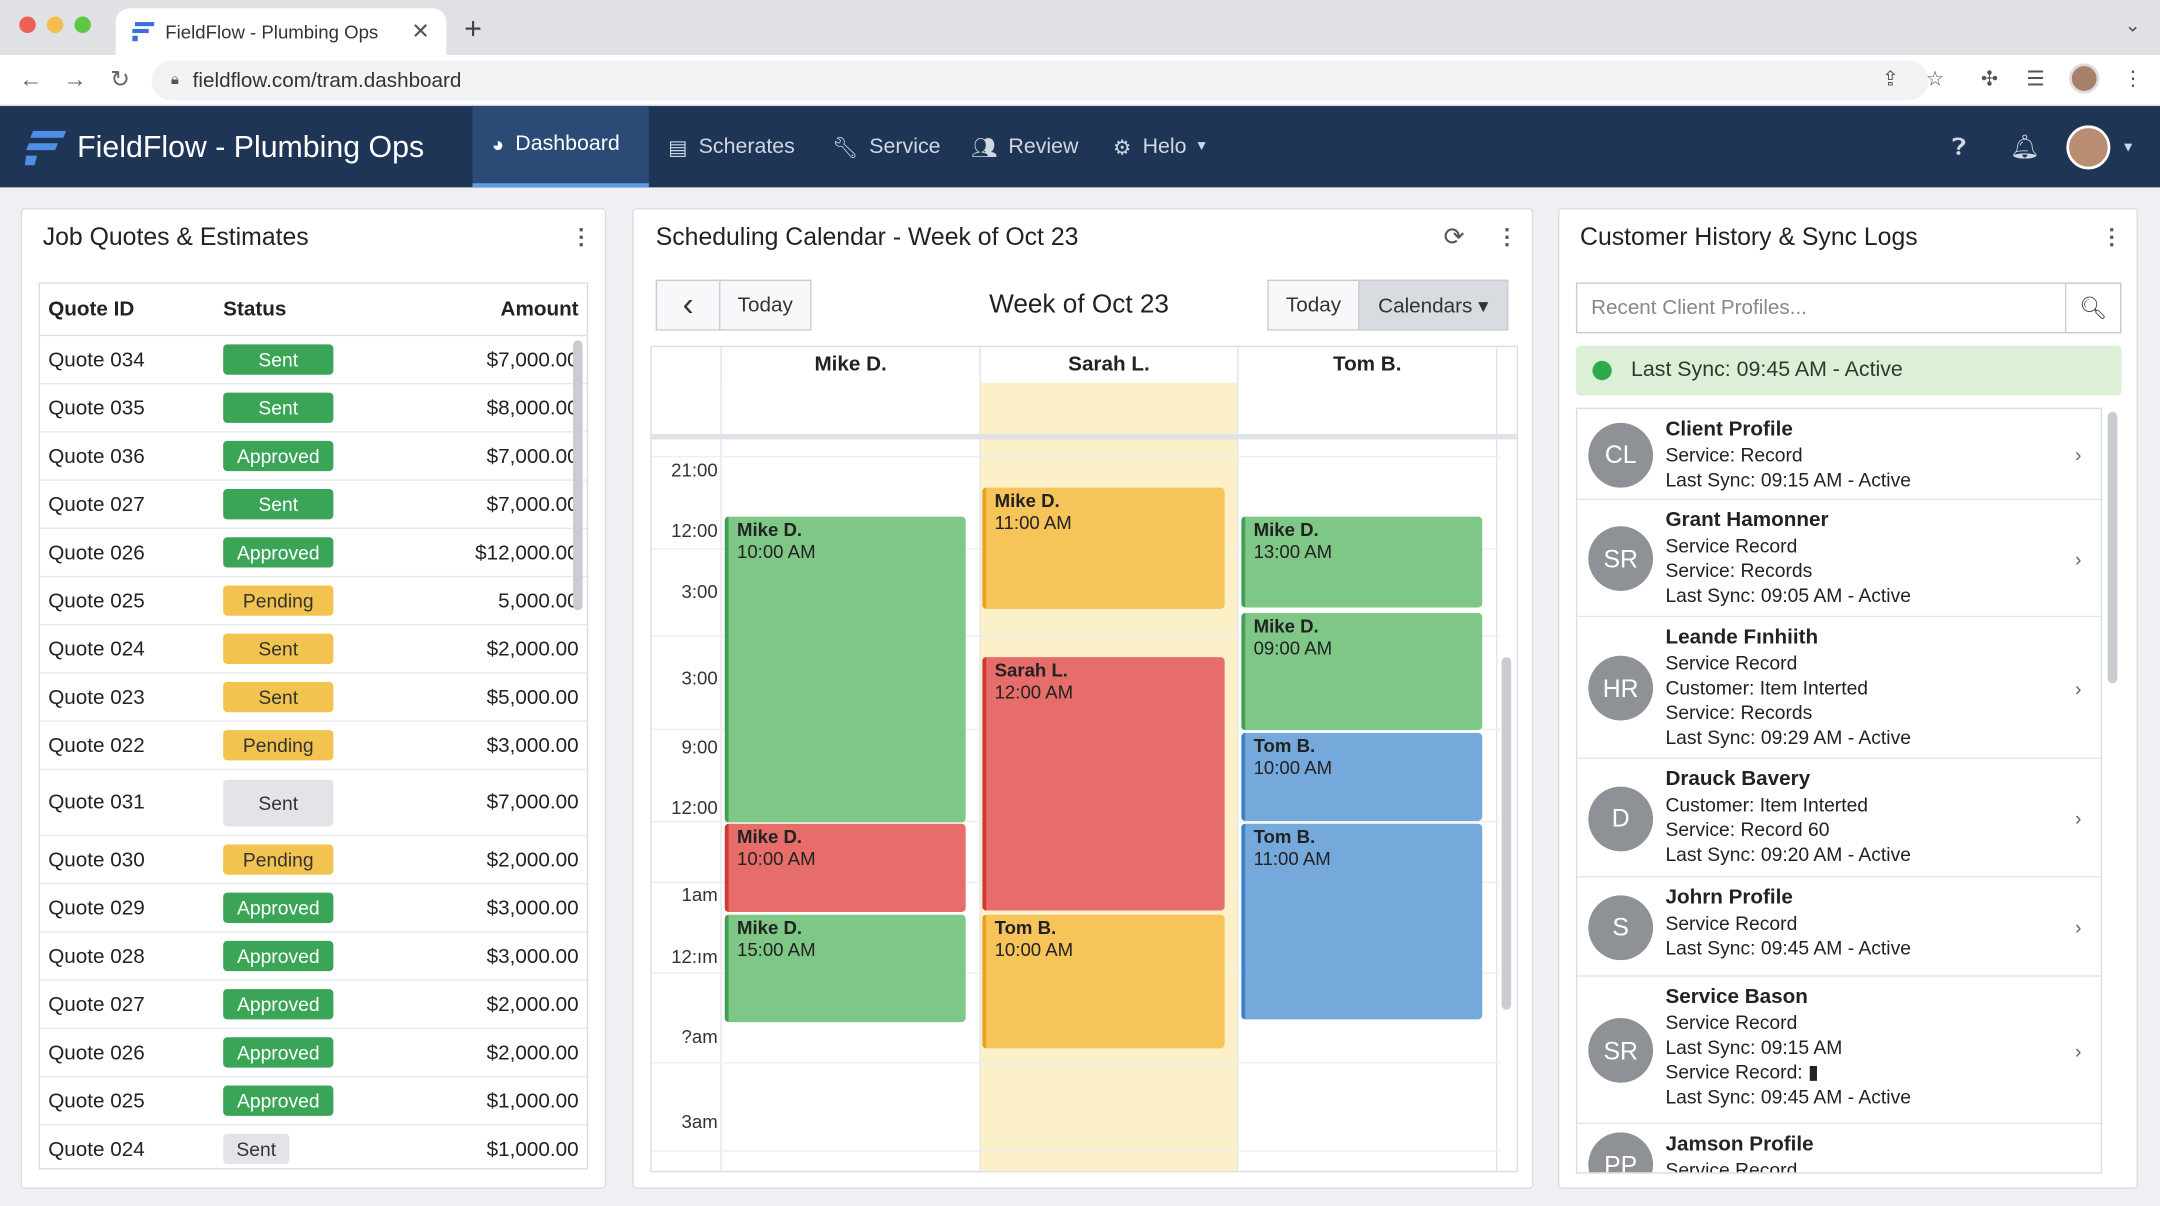  I want to click on table-row: Quote 026 Approved $2,000.00, so click(313, 1053).